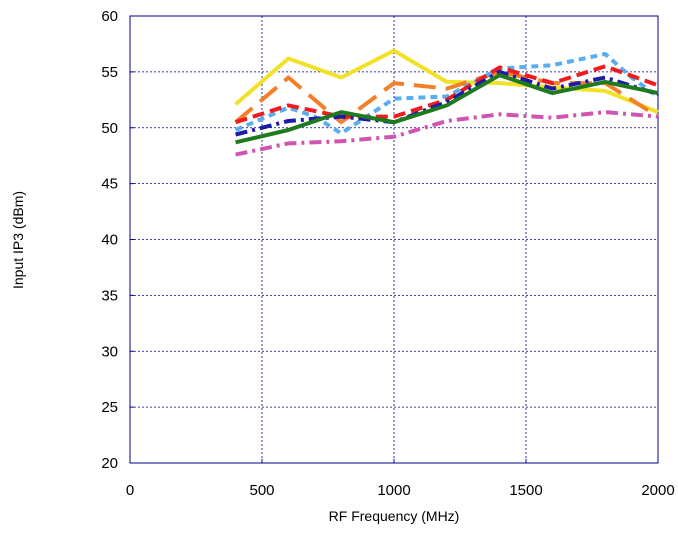 This screenshot has width=678, height=542. Describe the element at coordinates (109, 72) in the screenshot. I see `y-tick-label: 55` at that location.